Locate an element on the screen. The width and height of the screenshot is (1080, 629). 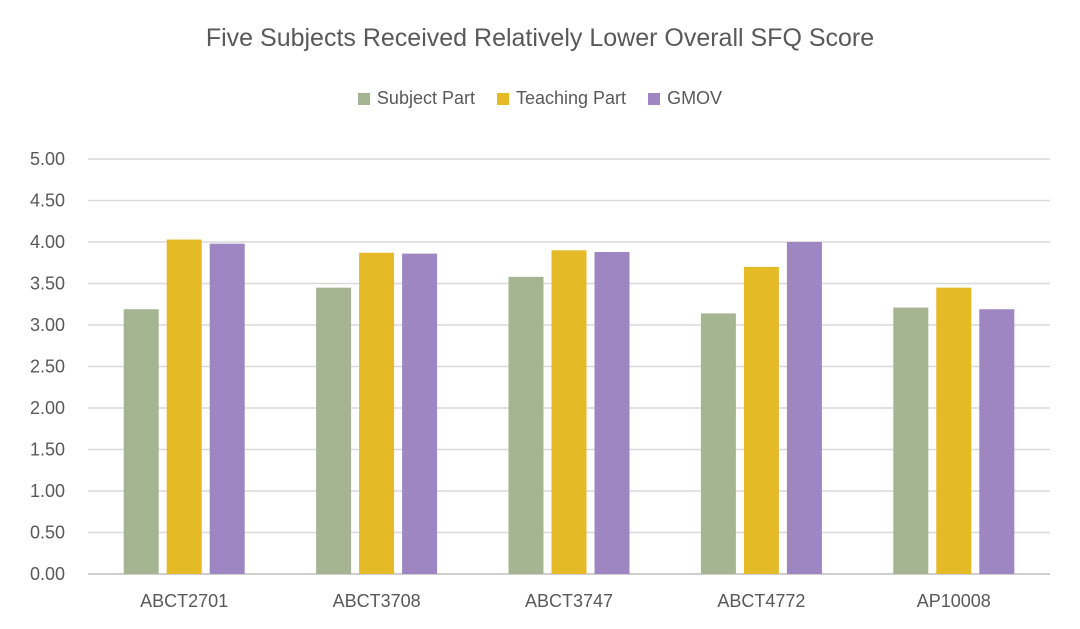
bar-subject-part-abct3708 is located at coordinates (334, 430).